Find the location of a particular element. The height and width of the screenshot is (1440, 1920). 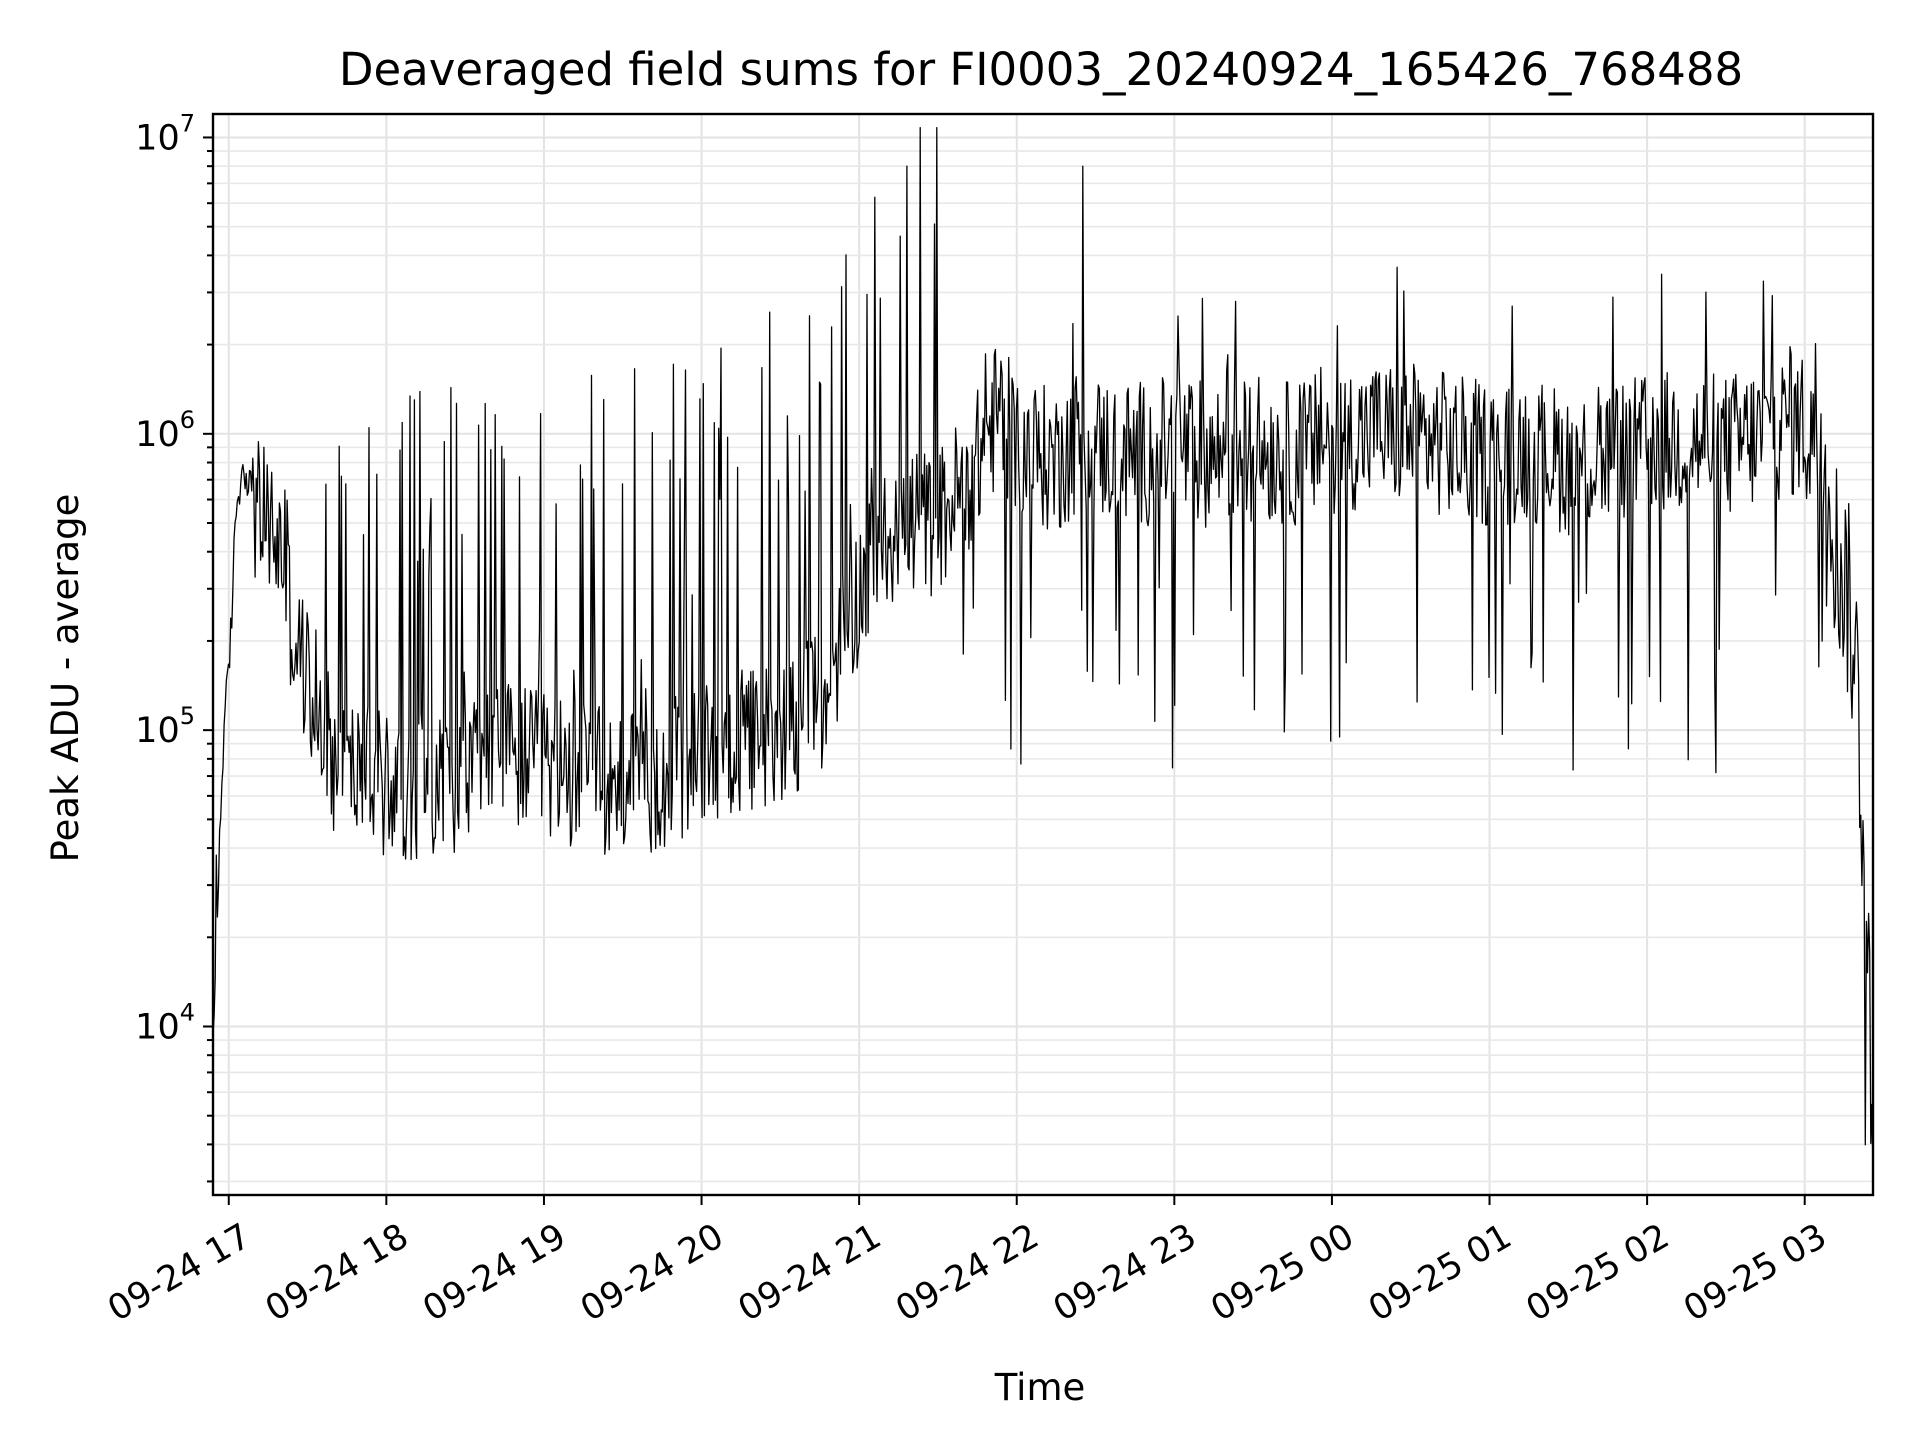

y-axis-label: Peak ADU - average is located at coordinates (65, 678).